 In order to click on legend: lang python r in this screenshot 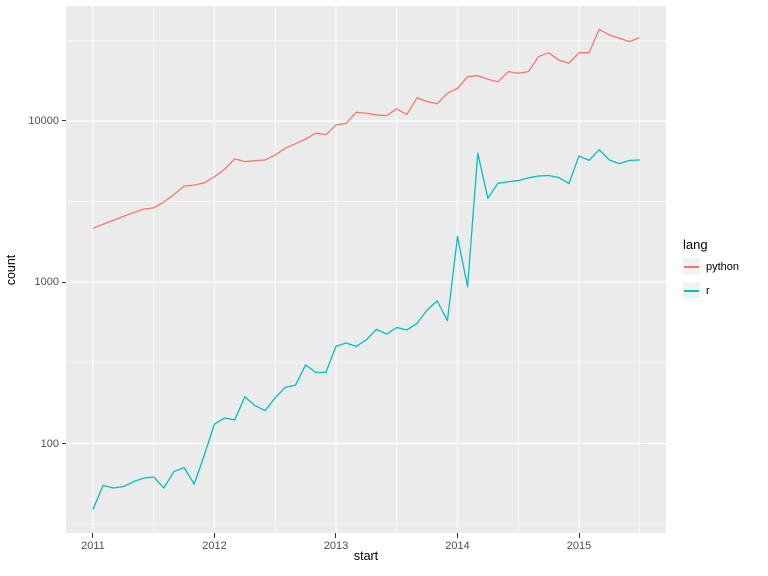, I will do `click(711, 271)`.